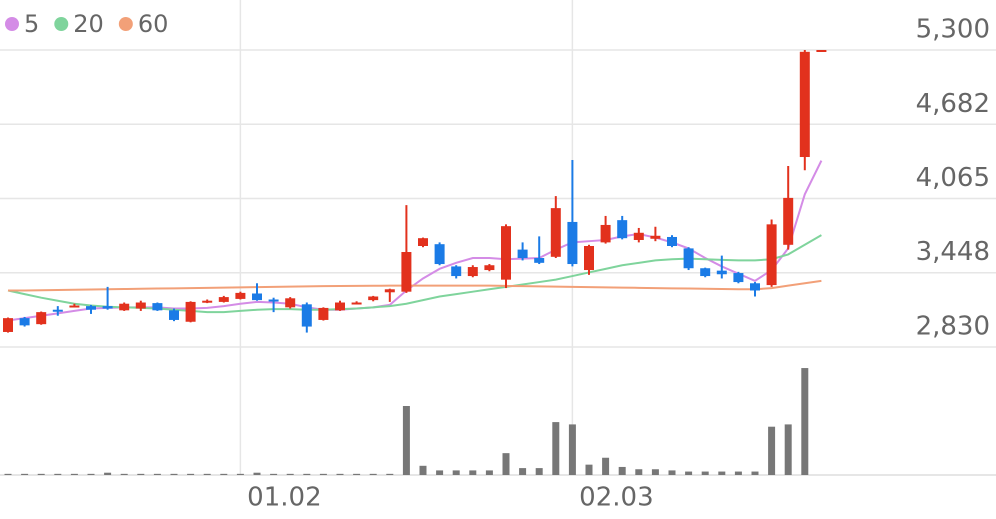 Image resolution: width=996 pixels, height=519 pixels. Describe the element at coordinates (88, 24) in the screenshot. I see `legend-label: 20` at that location.